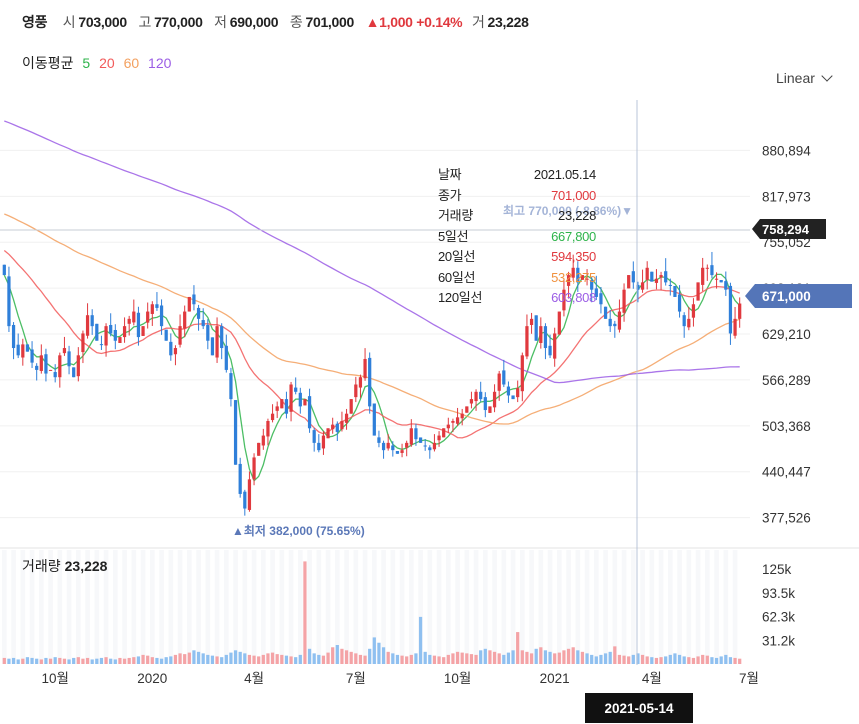 Image resolution: width=859 pixels, height=724 pixels. I want to click on tooltip-row: 60일선 532,275, so click(517, 278).